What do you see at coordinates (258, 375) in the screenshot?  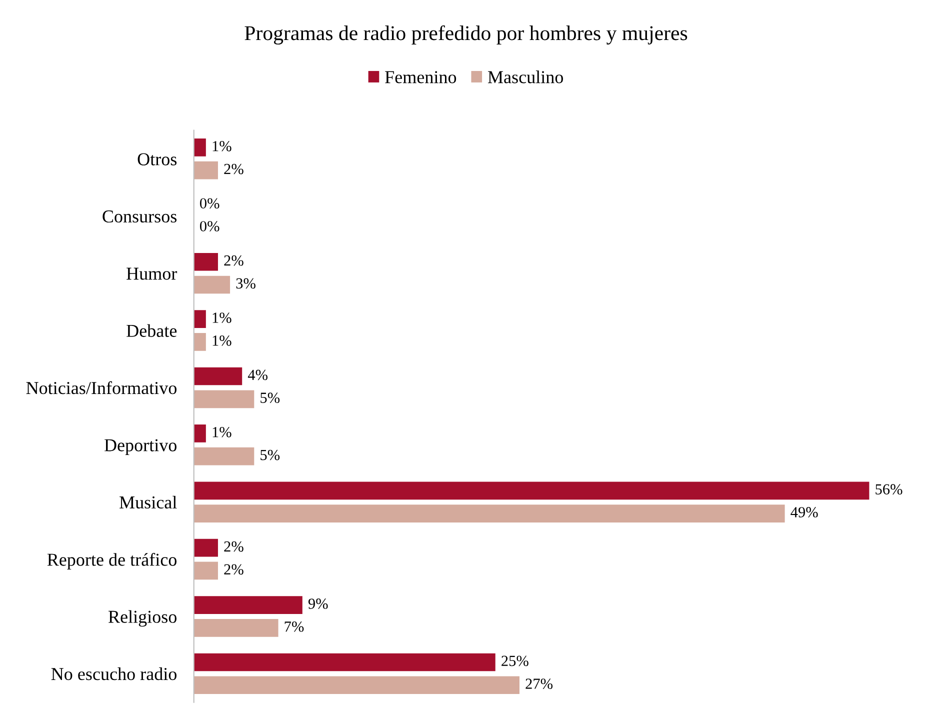 I see `data-label: 4%` at bounding box center [258, 375].